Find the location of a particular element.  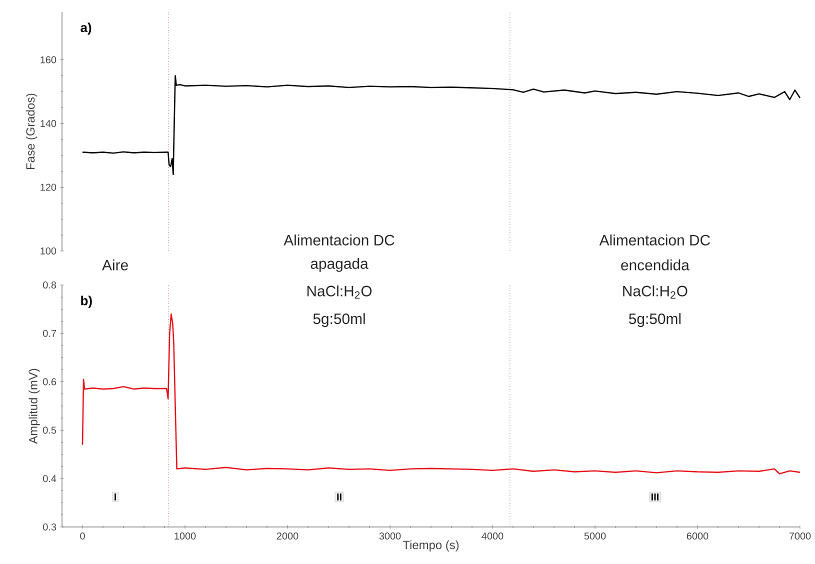

y-tick-label: 100 is located at coordinates (48, 251).